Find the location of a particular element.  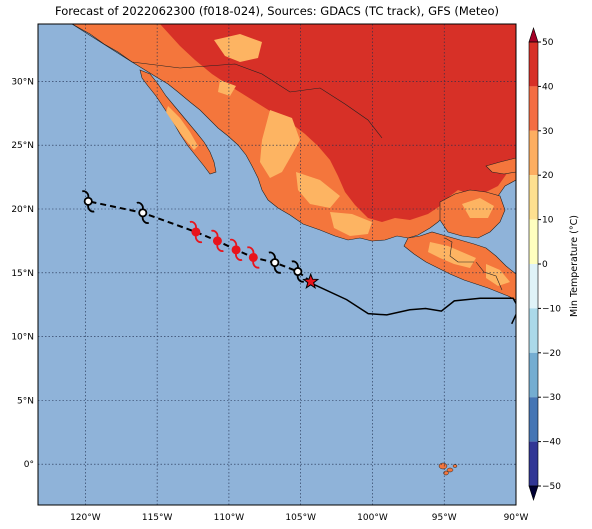

lon-tick-label: 100°W is located at coordinates (372, 518).